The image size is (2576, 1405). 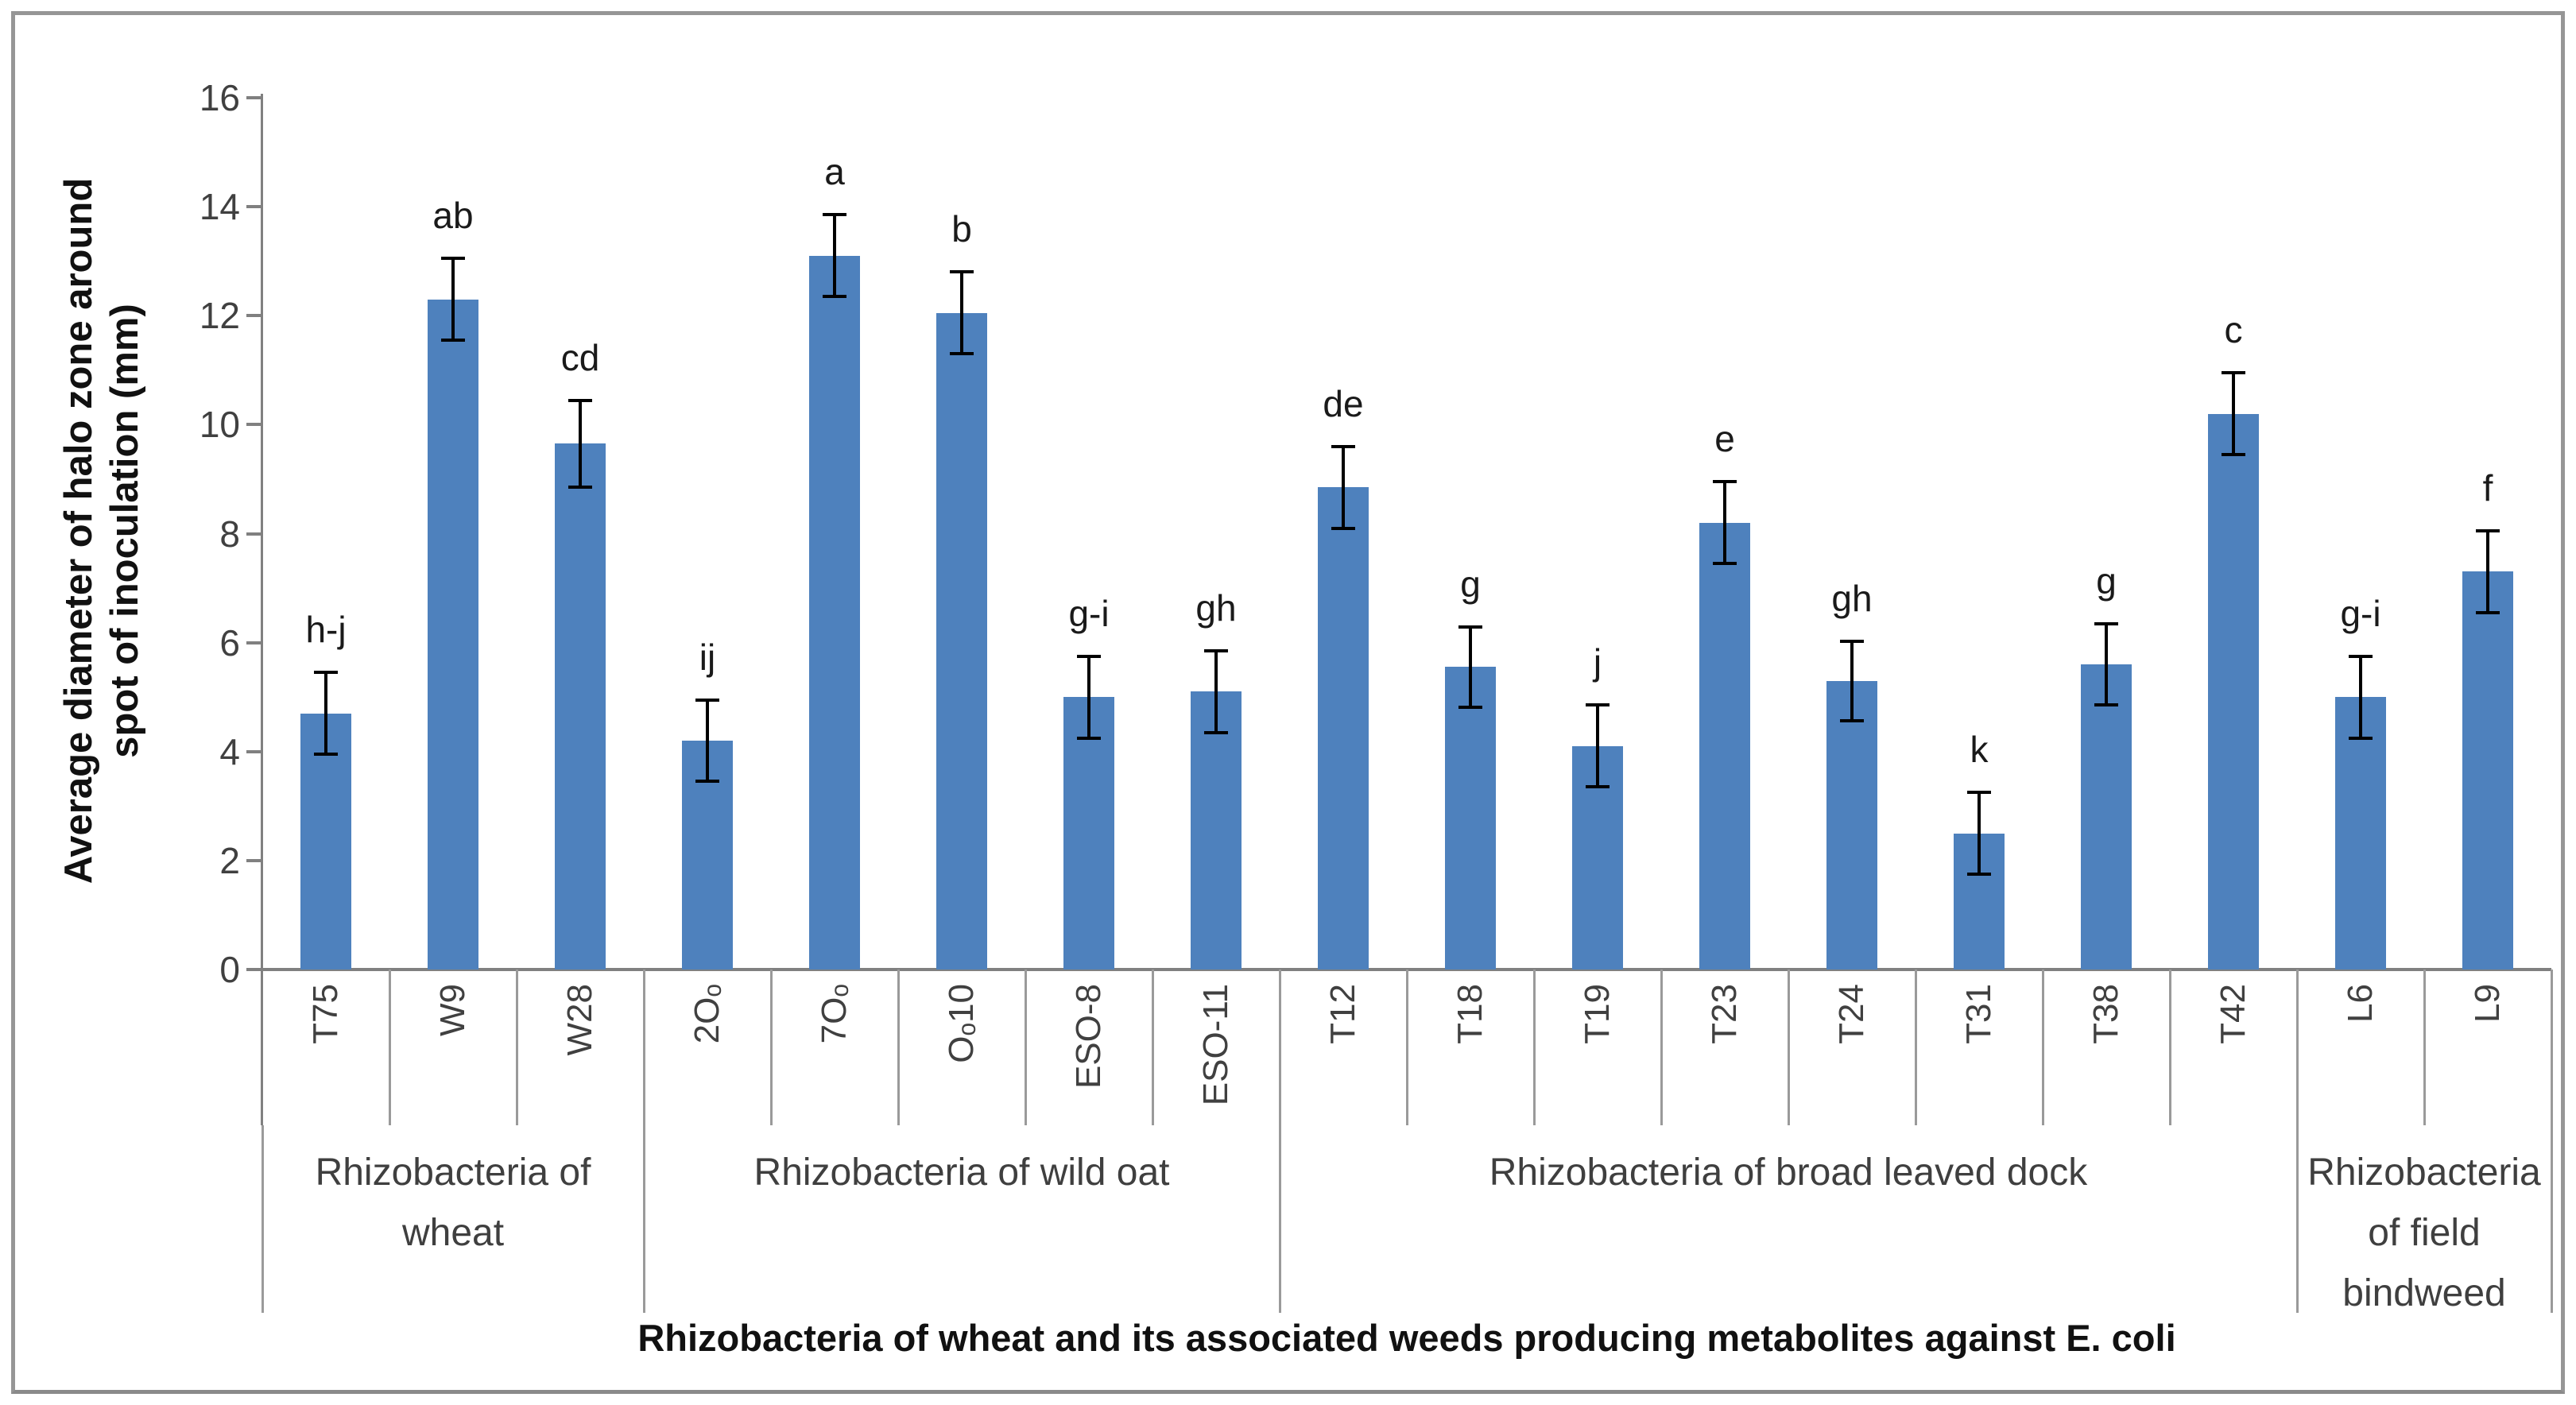 I want to click on significance-letter: g-i, so click(x=1089, y=613).